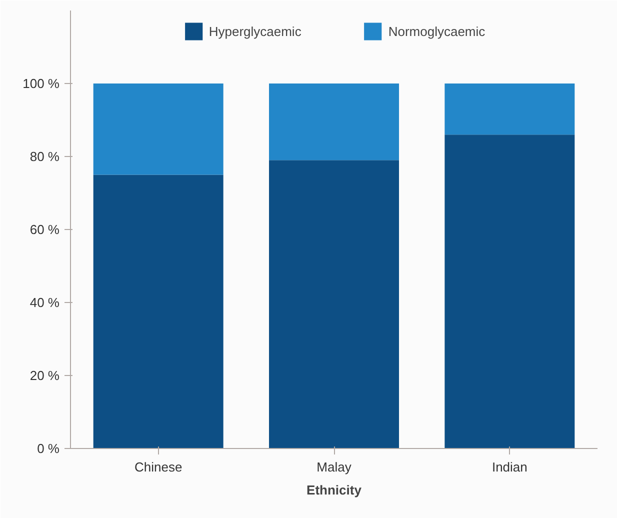 The image size is (617, 518). I want to click on y-tick-label: 20 %, so click(45, 375).